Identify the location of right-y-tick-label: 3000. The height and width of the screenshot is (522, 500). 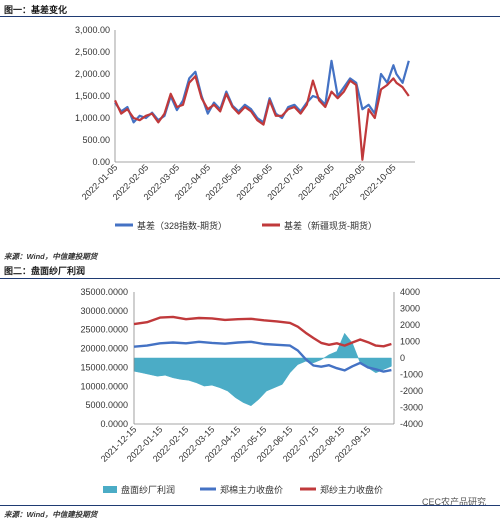
(410, 309).